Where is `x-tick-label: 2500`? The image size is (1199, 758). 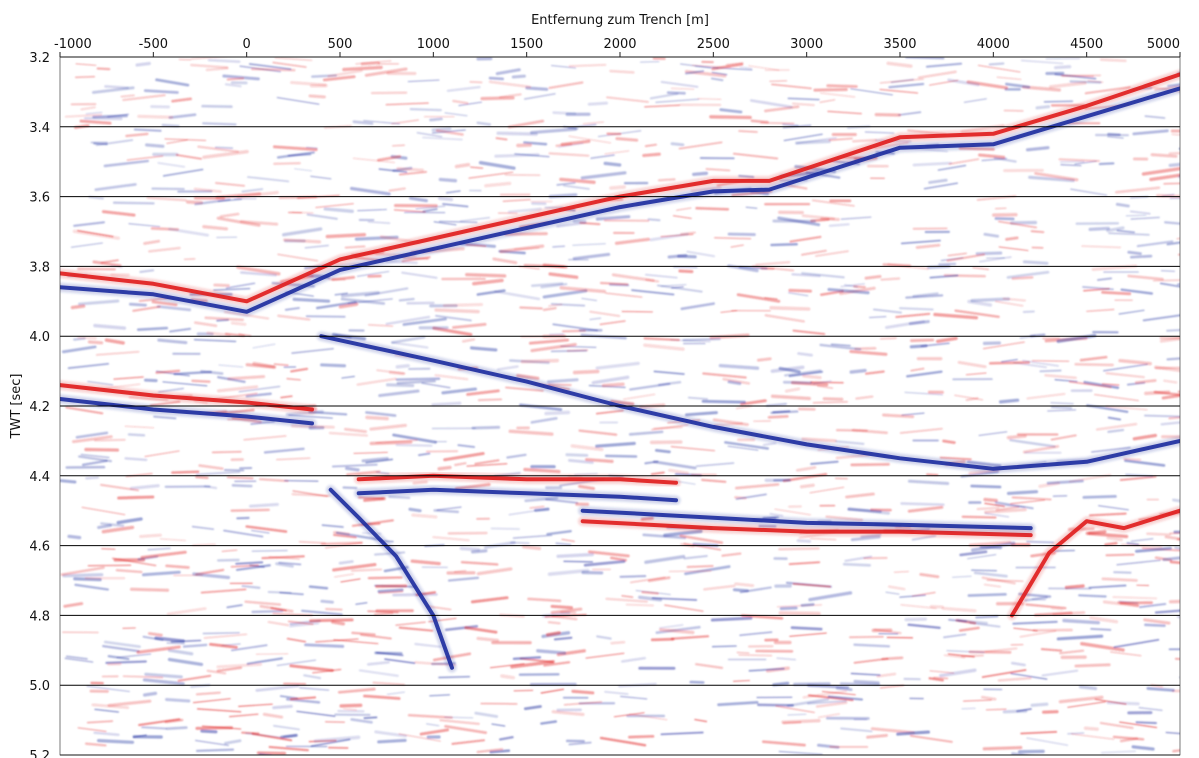 x-tick-label: 2500 is located at coordinates (713, 44).